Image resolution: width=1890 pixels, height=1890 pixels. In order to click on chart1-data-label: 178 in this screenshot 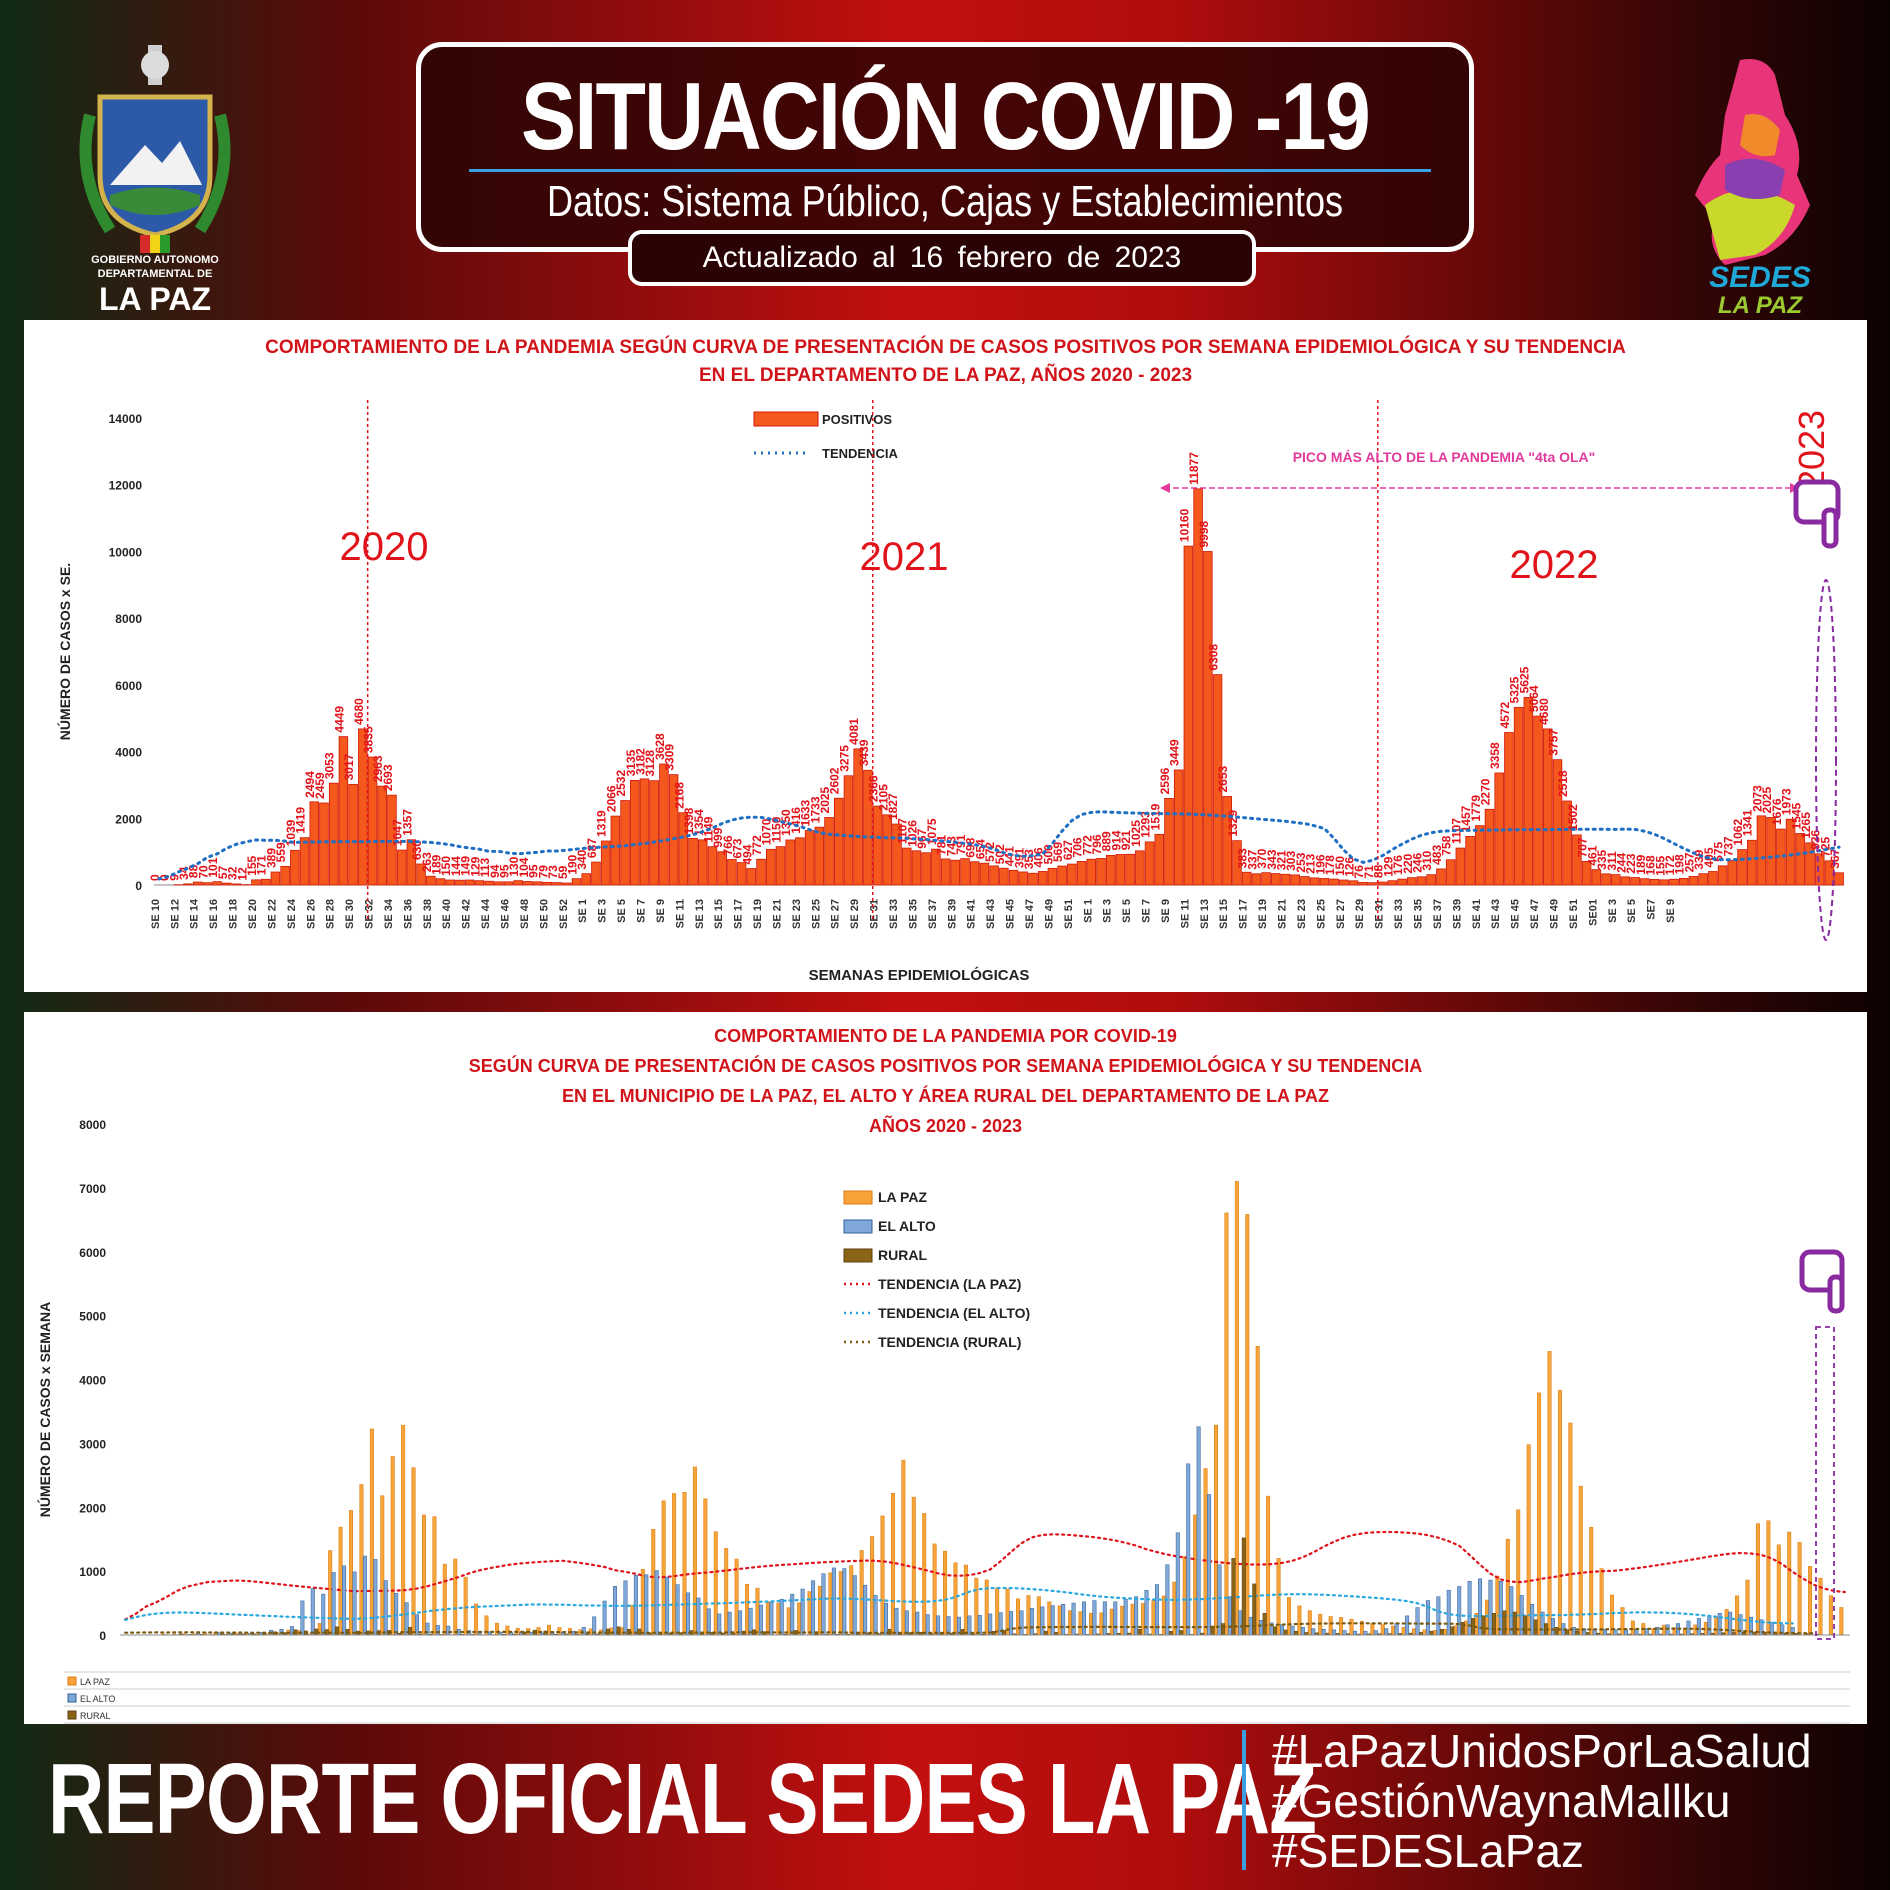, I will do `click(1330, 865)`.